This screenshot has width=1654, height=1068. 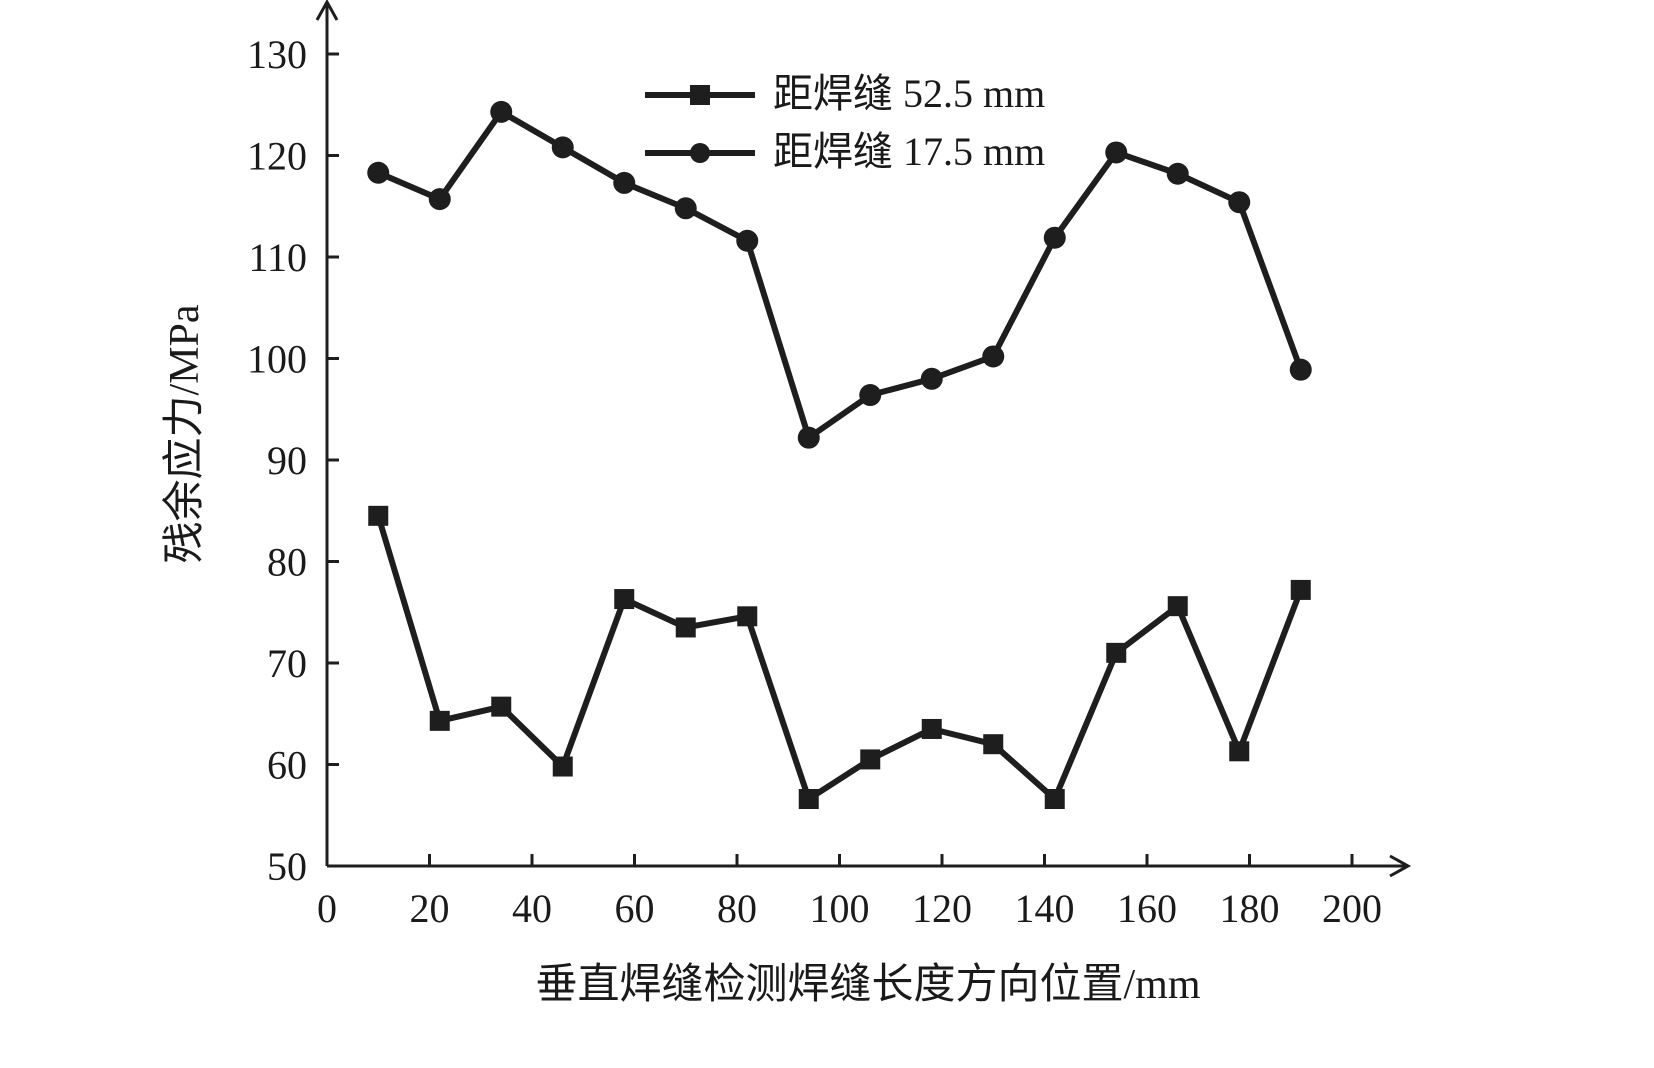 What do you see at coordinates (867, 984) in the screenshot?
I see `x-axis-title: 垂直焊缝检测焊缝长度方向位置/mm` at bounding box center [867, 984].